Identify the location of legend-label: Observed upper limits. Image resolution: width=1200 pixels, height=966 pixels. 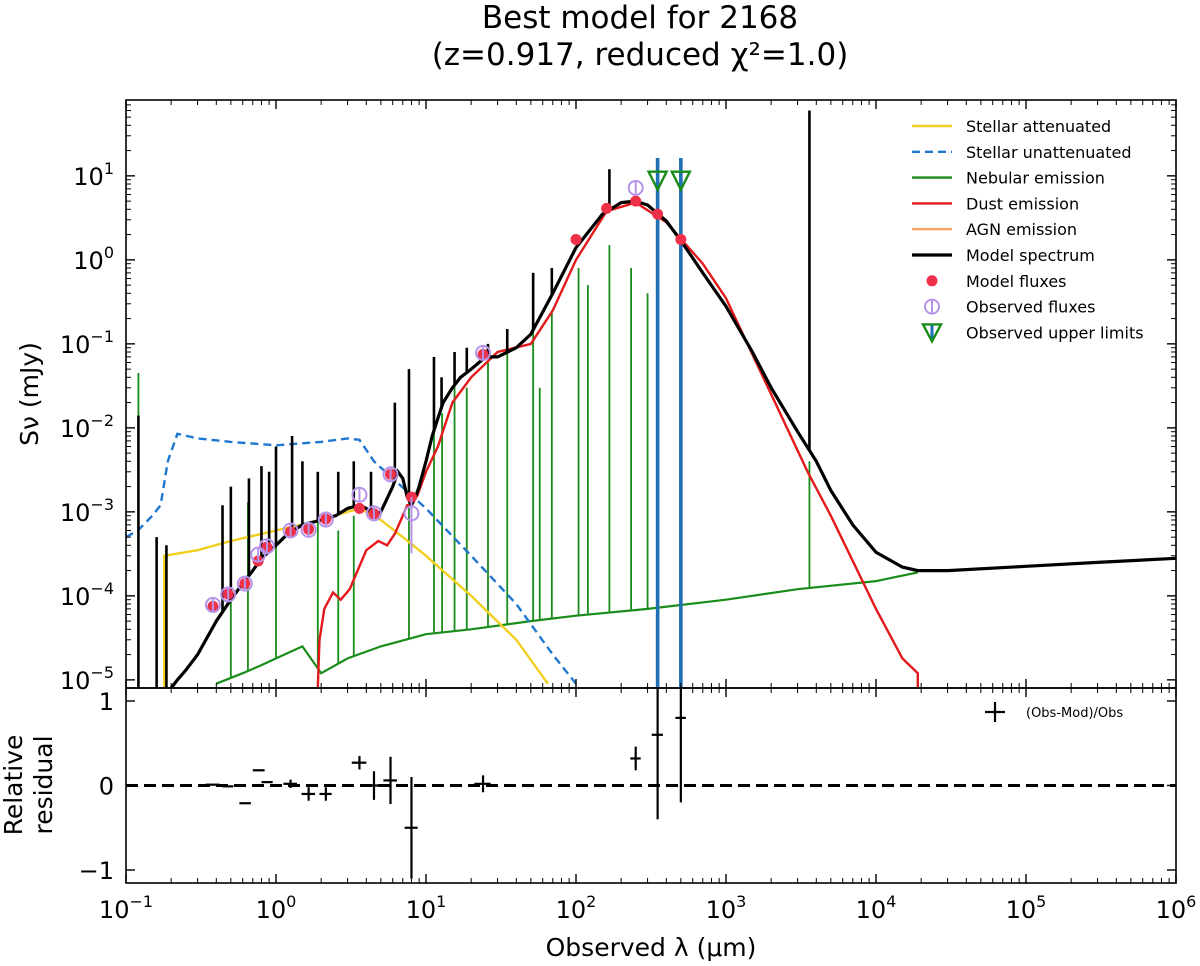
(1055, 332).